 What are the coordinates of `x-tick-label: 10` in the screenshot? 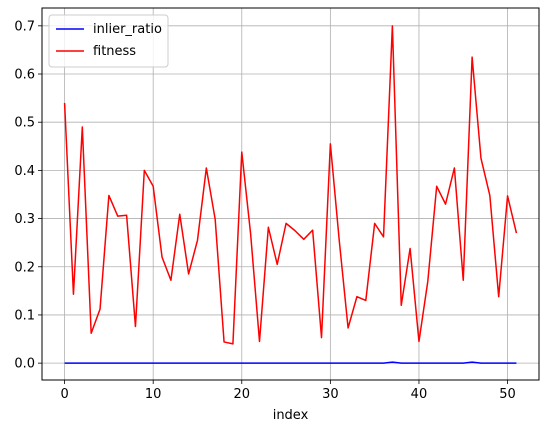 It's located at (153, 394).